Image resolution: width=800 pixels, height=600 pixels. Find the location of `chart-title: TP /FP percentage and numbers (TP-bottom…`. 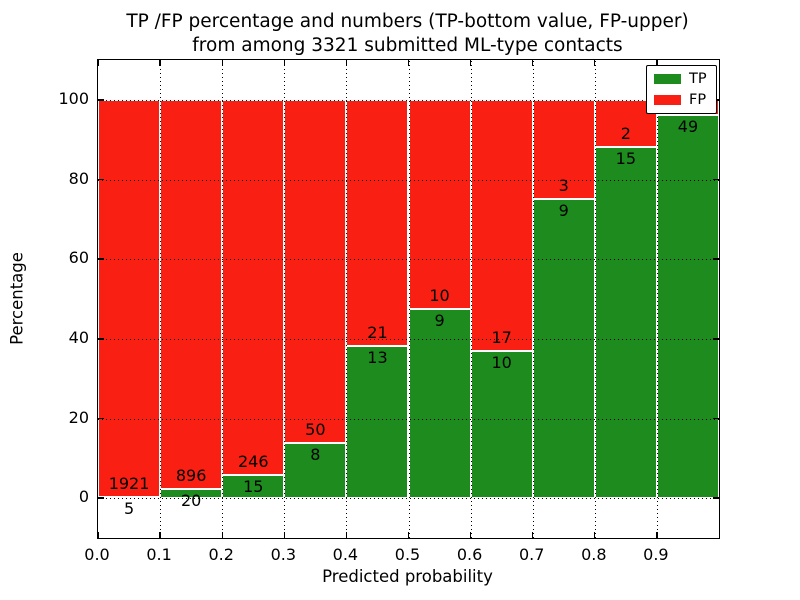

chart-title: TP /FP percentage and numbers (TP-bottom… is located at coordinates (407, 34).